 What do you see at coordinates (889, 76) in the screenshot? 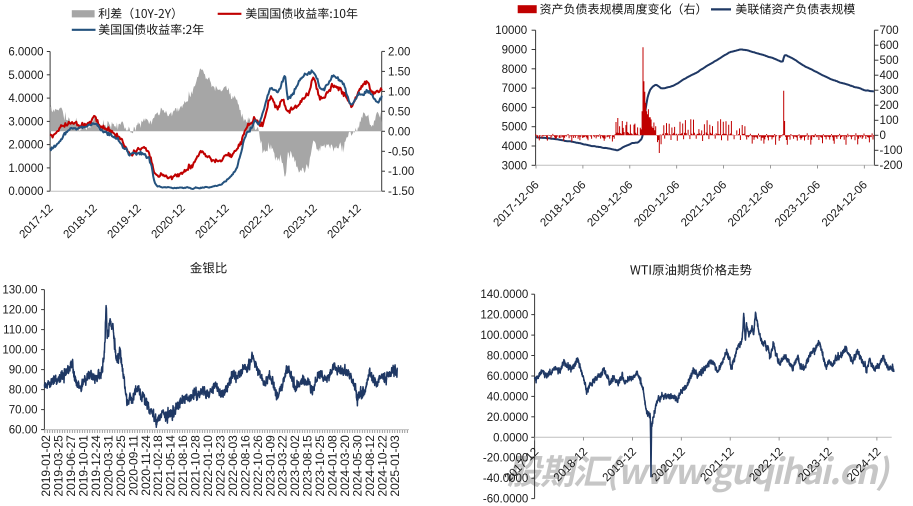
I see `svg-text: 400` at bounding box center [889, 76].